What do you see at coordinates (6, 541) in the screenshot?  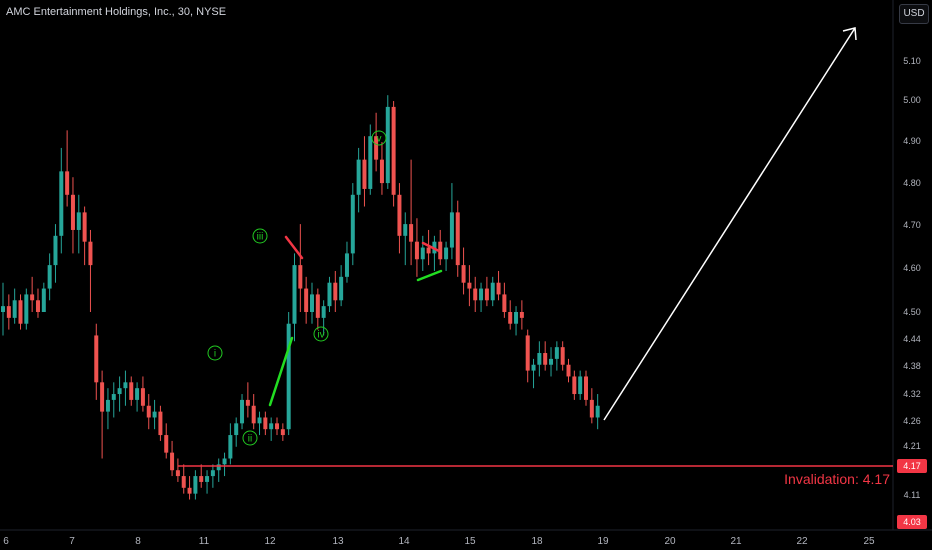 I see `time-tick-label: 6` at bounding box center [6, 541].